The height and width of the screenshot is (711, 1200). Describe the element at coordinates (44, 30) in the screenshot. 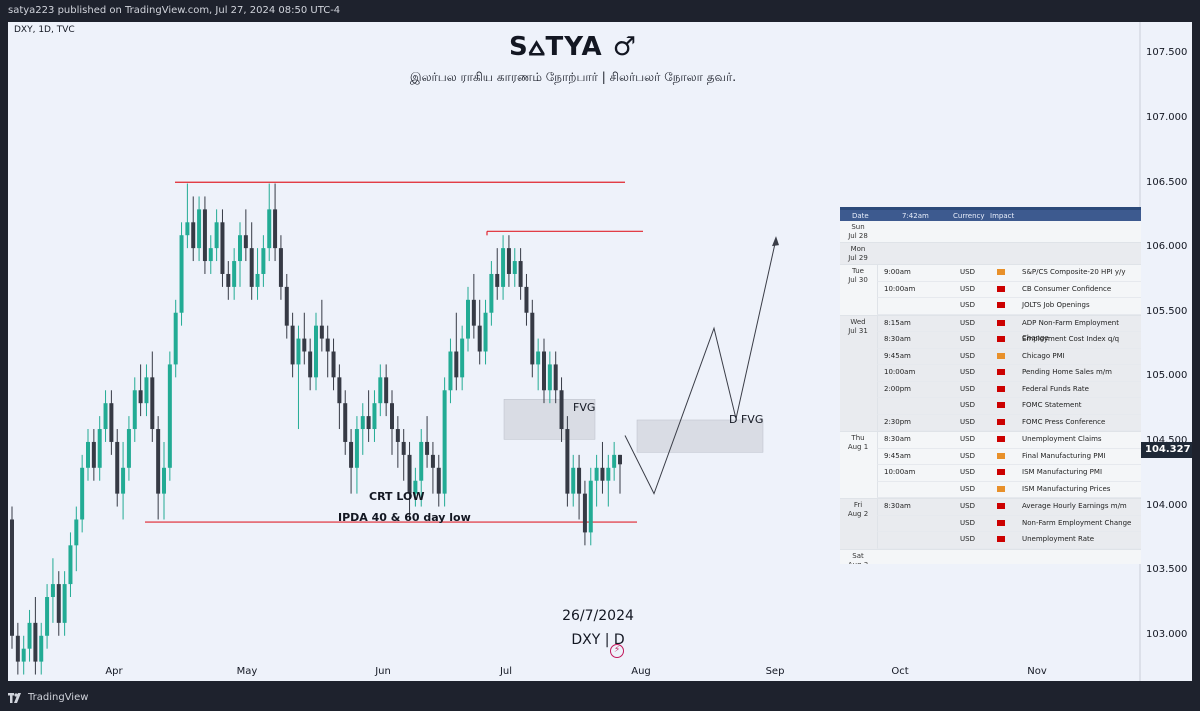

I see `symbol-info: DXY, 1D, TVC` at that location.